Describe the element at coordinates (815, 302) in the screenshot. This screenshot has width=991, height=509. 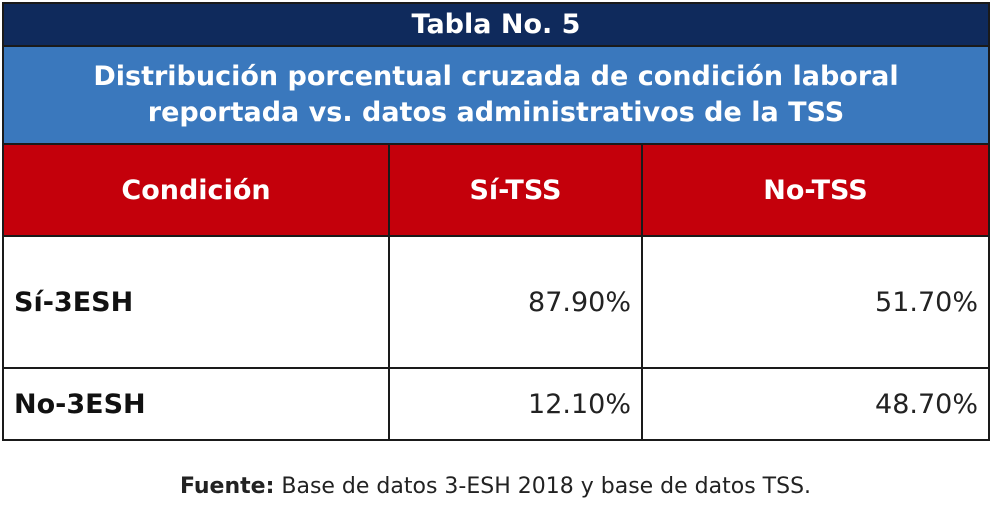
I see `cell-si-3esh-no-tss: 51.70%` at that location.